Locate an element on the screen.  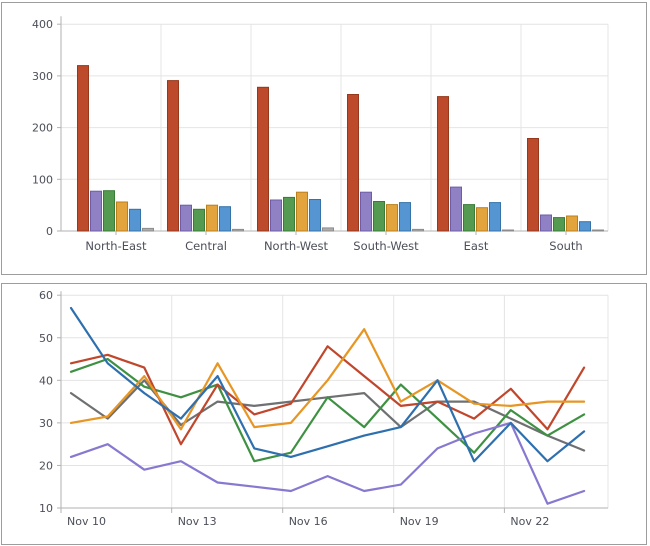
bar-series-red-south is located at coordinates (533, 185).